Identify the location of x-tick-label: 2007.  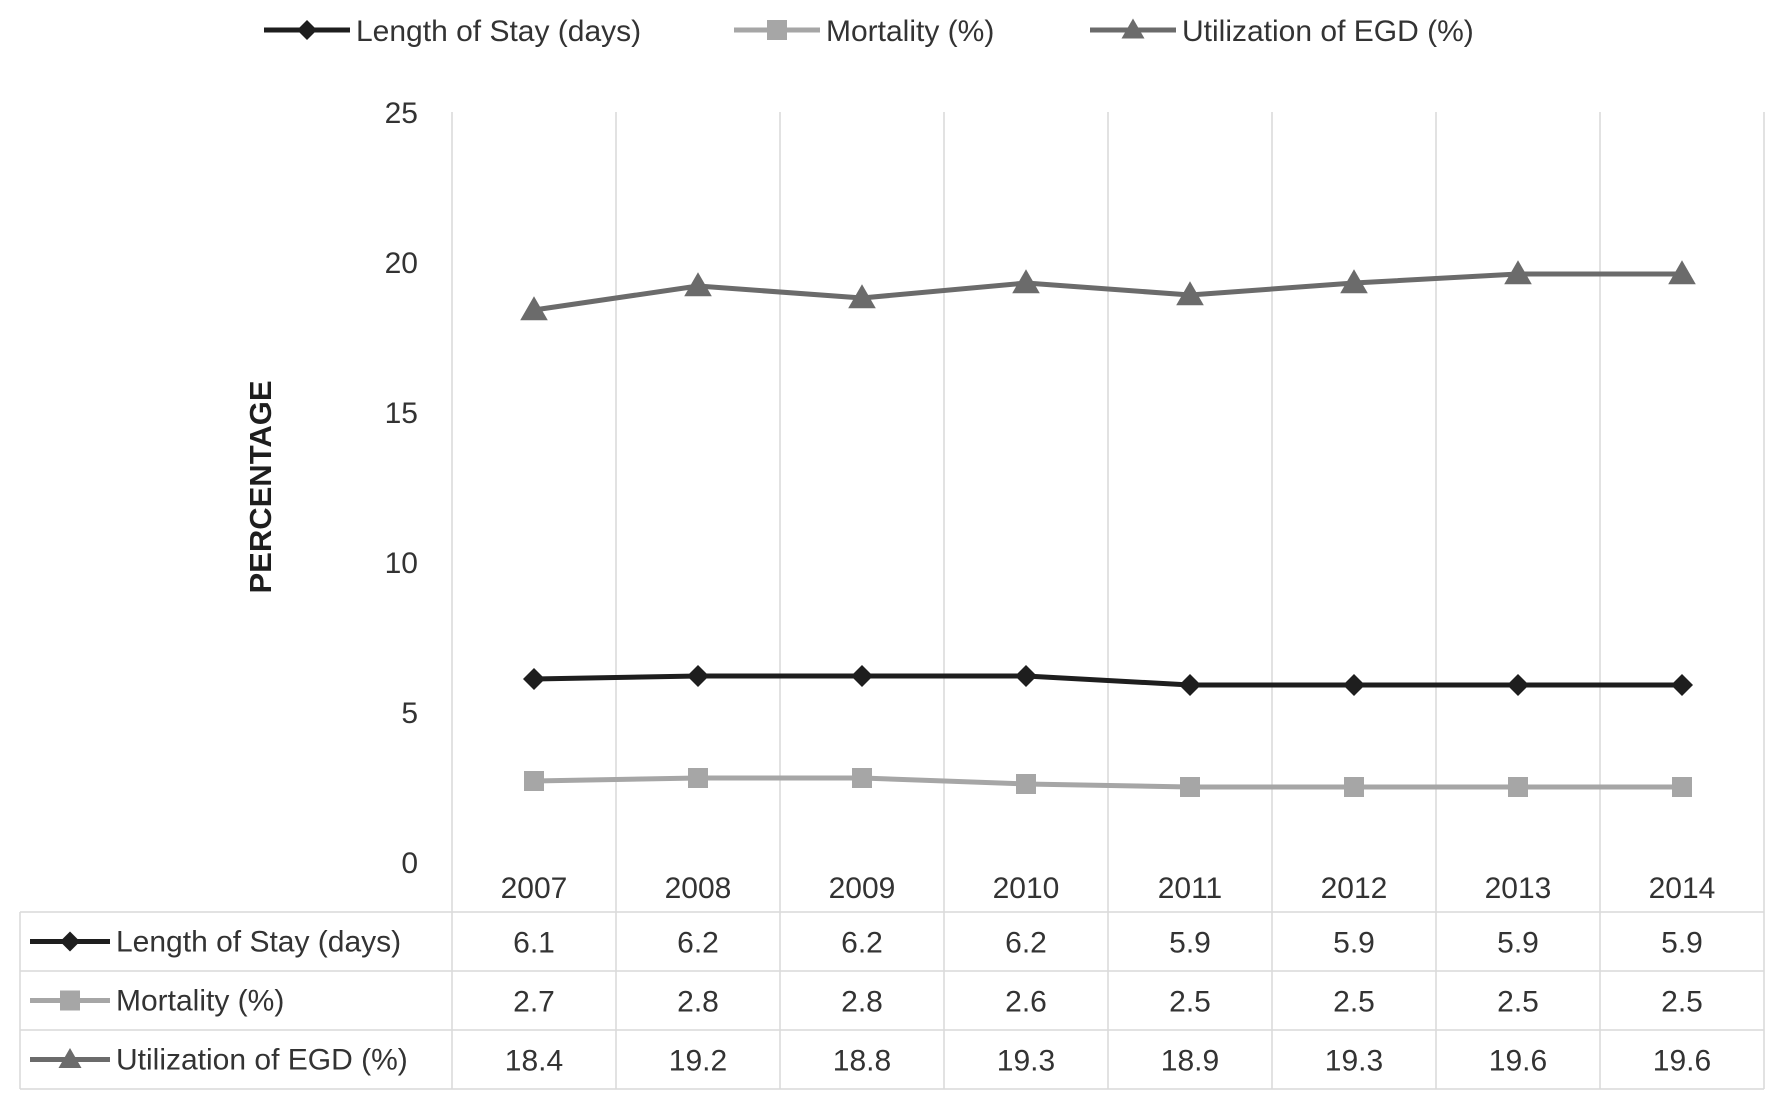
(534, 888).